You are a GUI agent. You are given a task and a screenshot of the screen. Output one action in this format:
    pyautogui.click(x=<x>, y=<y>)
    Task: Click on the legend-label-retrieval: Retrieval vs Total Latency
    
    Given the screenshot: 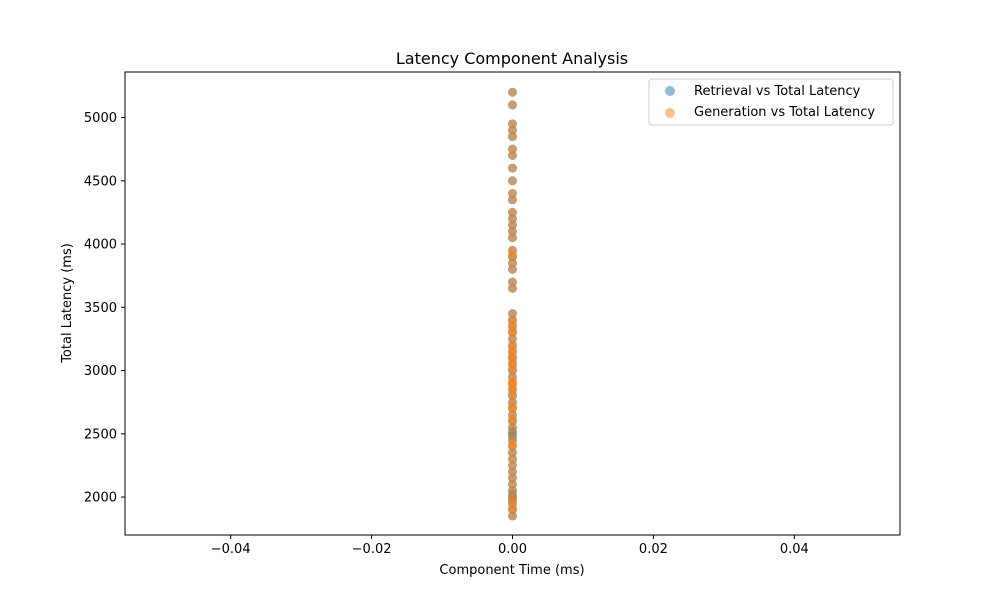 What is the action you would take?
    pyautogui.click(x=777, y=91)
    